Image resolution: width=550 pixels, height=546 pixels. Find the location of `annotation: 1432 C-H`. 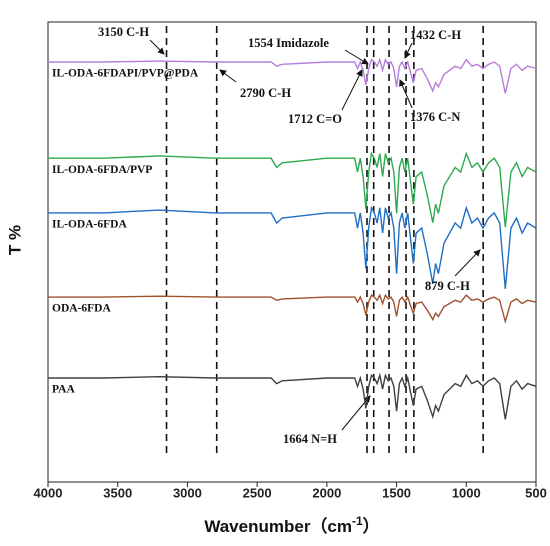

annotation: 1432 C-H is located at coordinates (435, 35).